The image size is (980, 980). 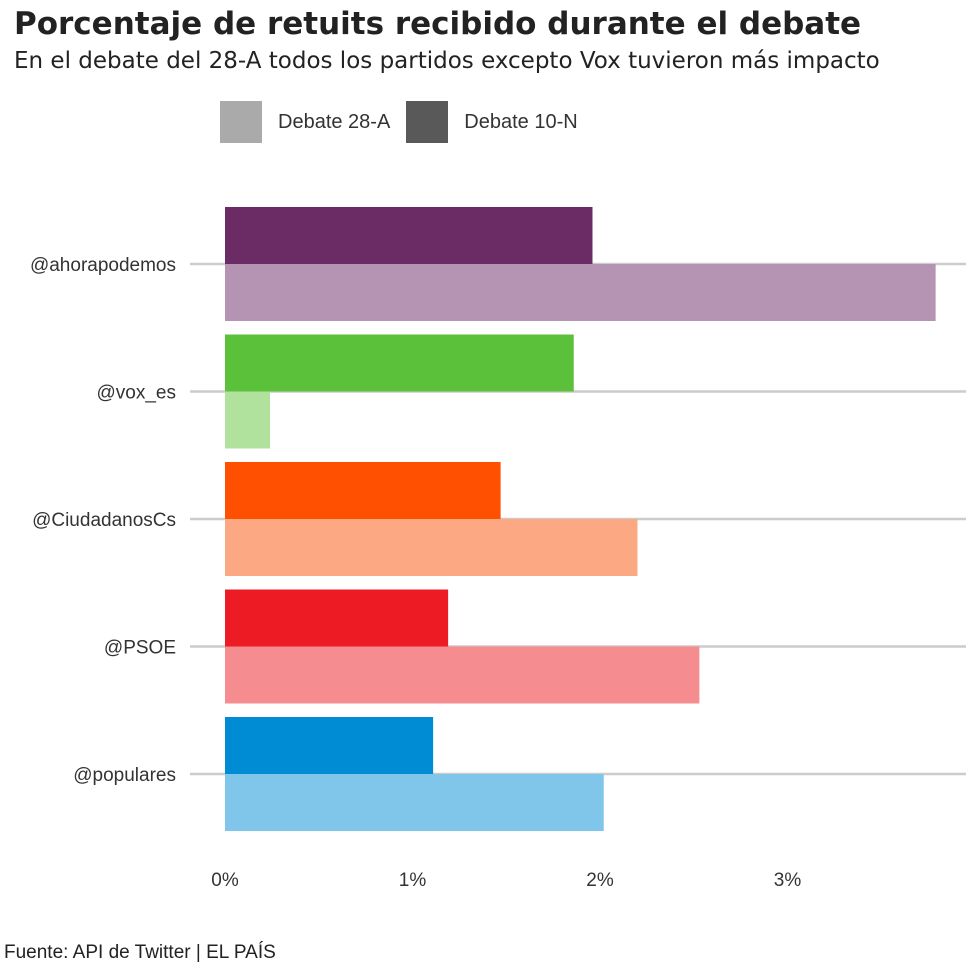 I want to click on legend: Debate 28-A Debate 10-N, so click(x=407, y=122).